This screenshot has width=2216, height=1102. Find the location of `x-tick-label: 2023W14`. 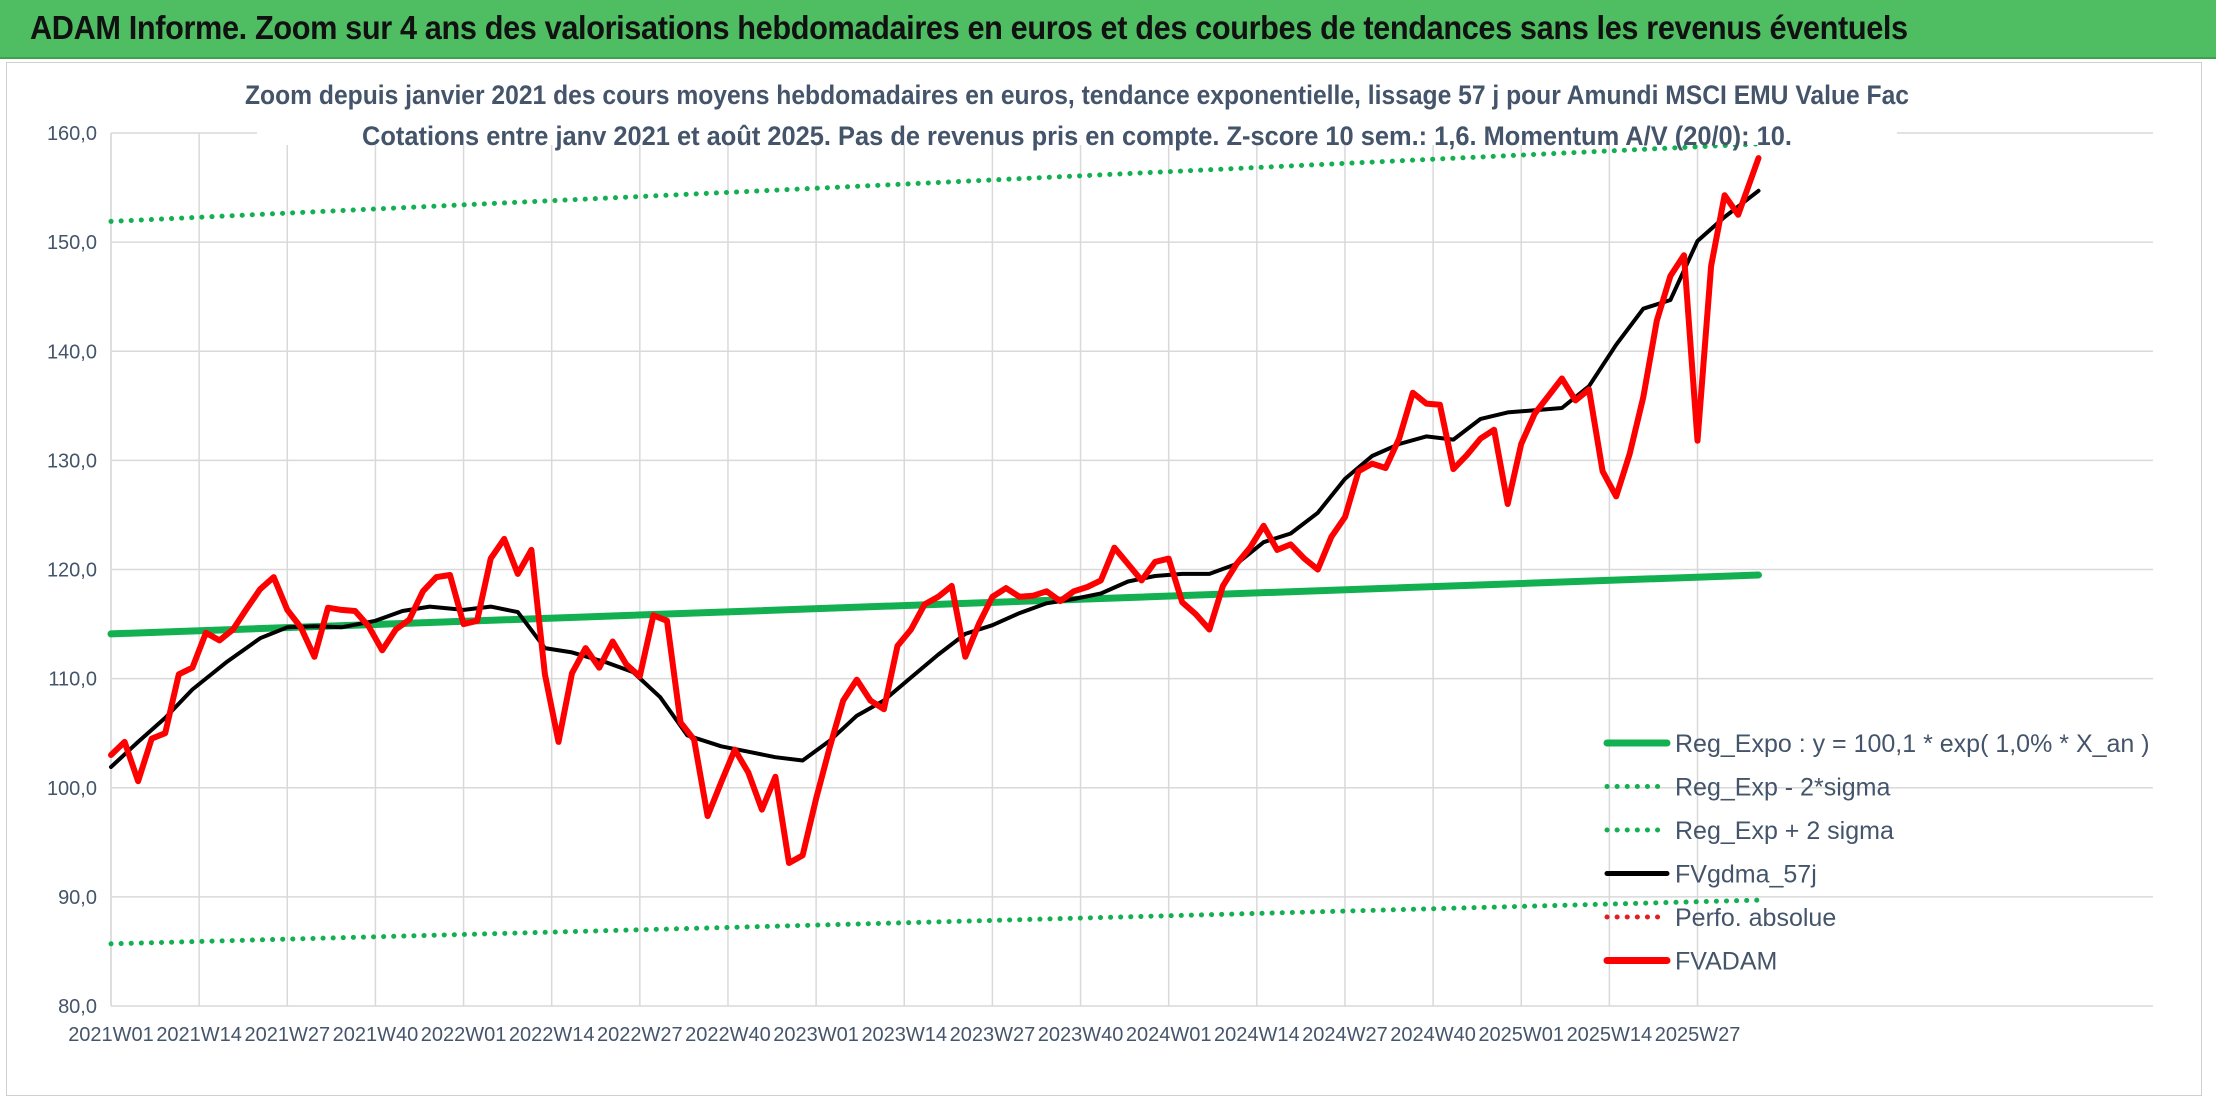

x-tick-label: 2023W14 is located at coordinates (904, 1035).